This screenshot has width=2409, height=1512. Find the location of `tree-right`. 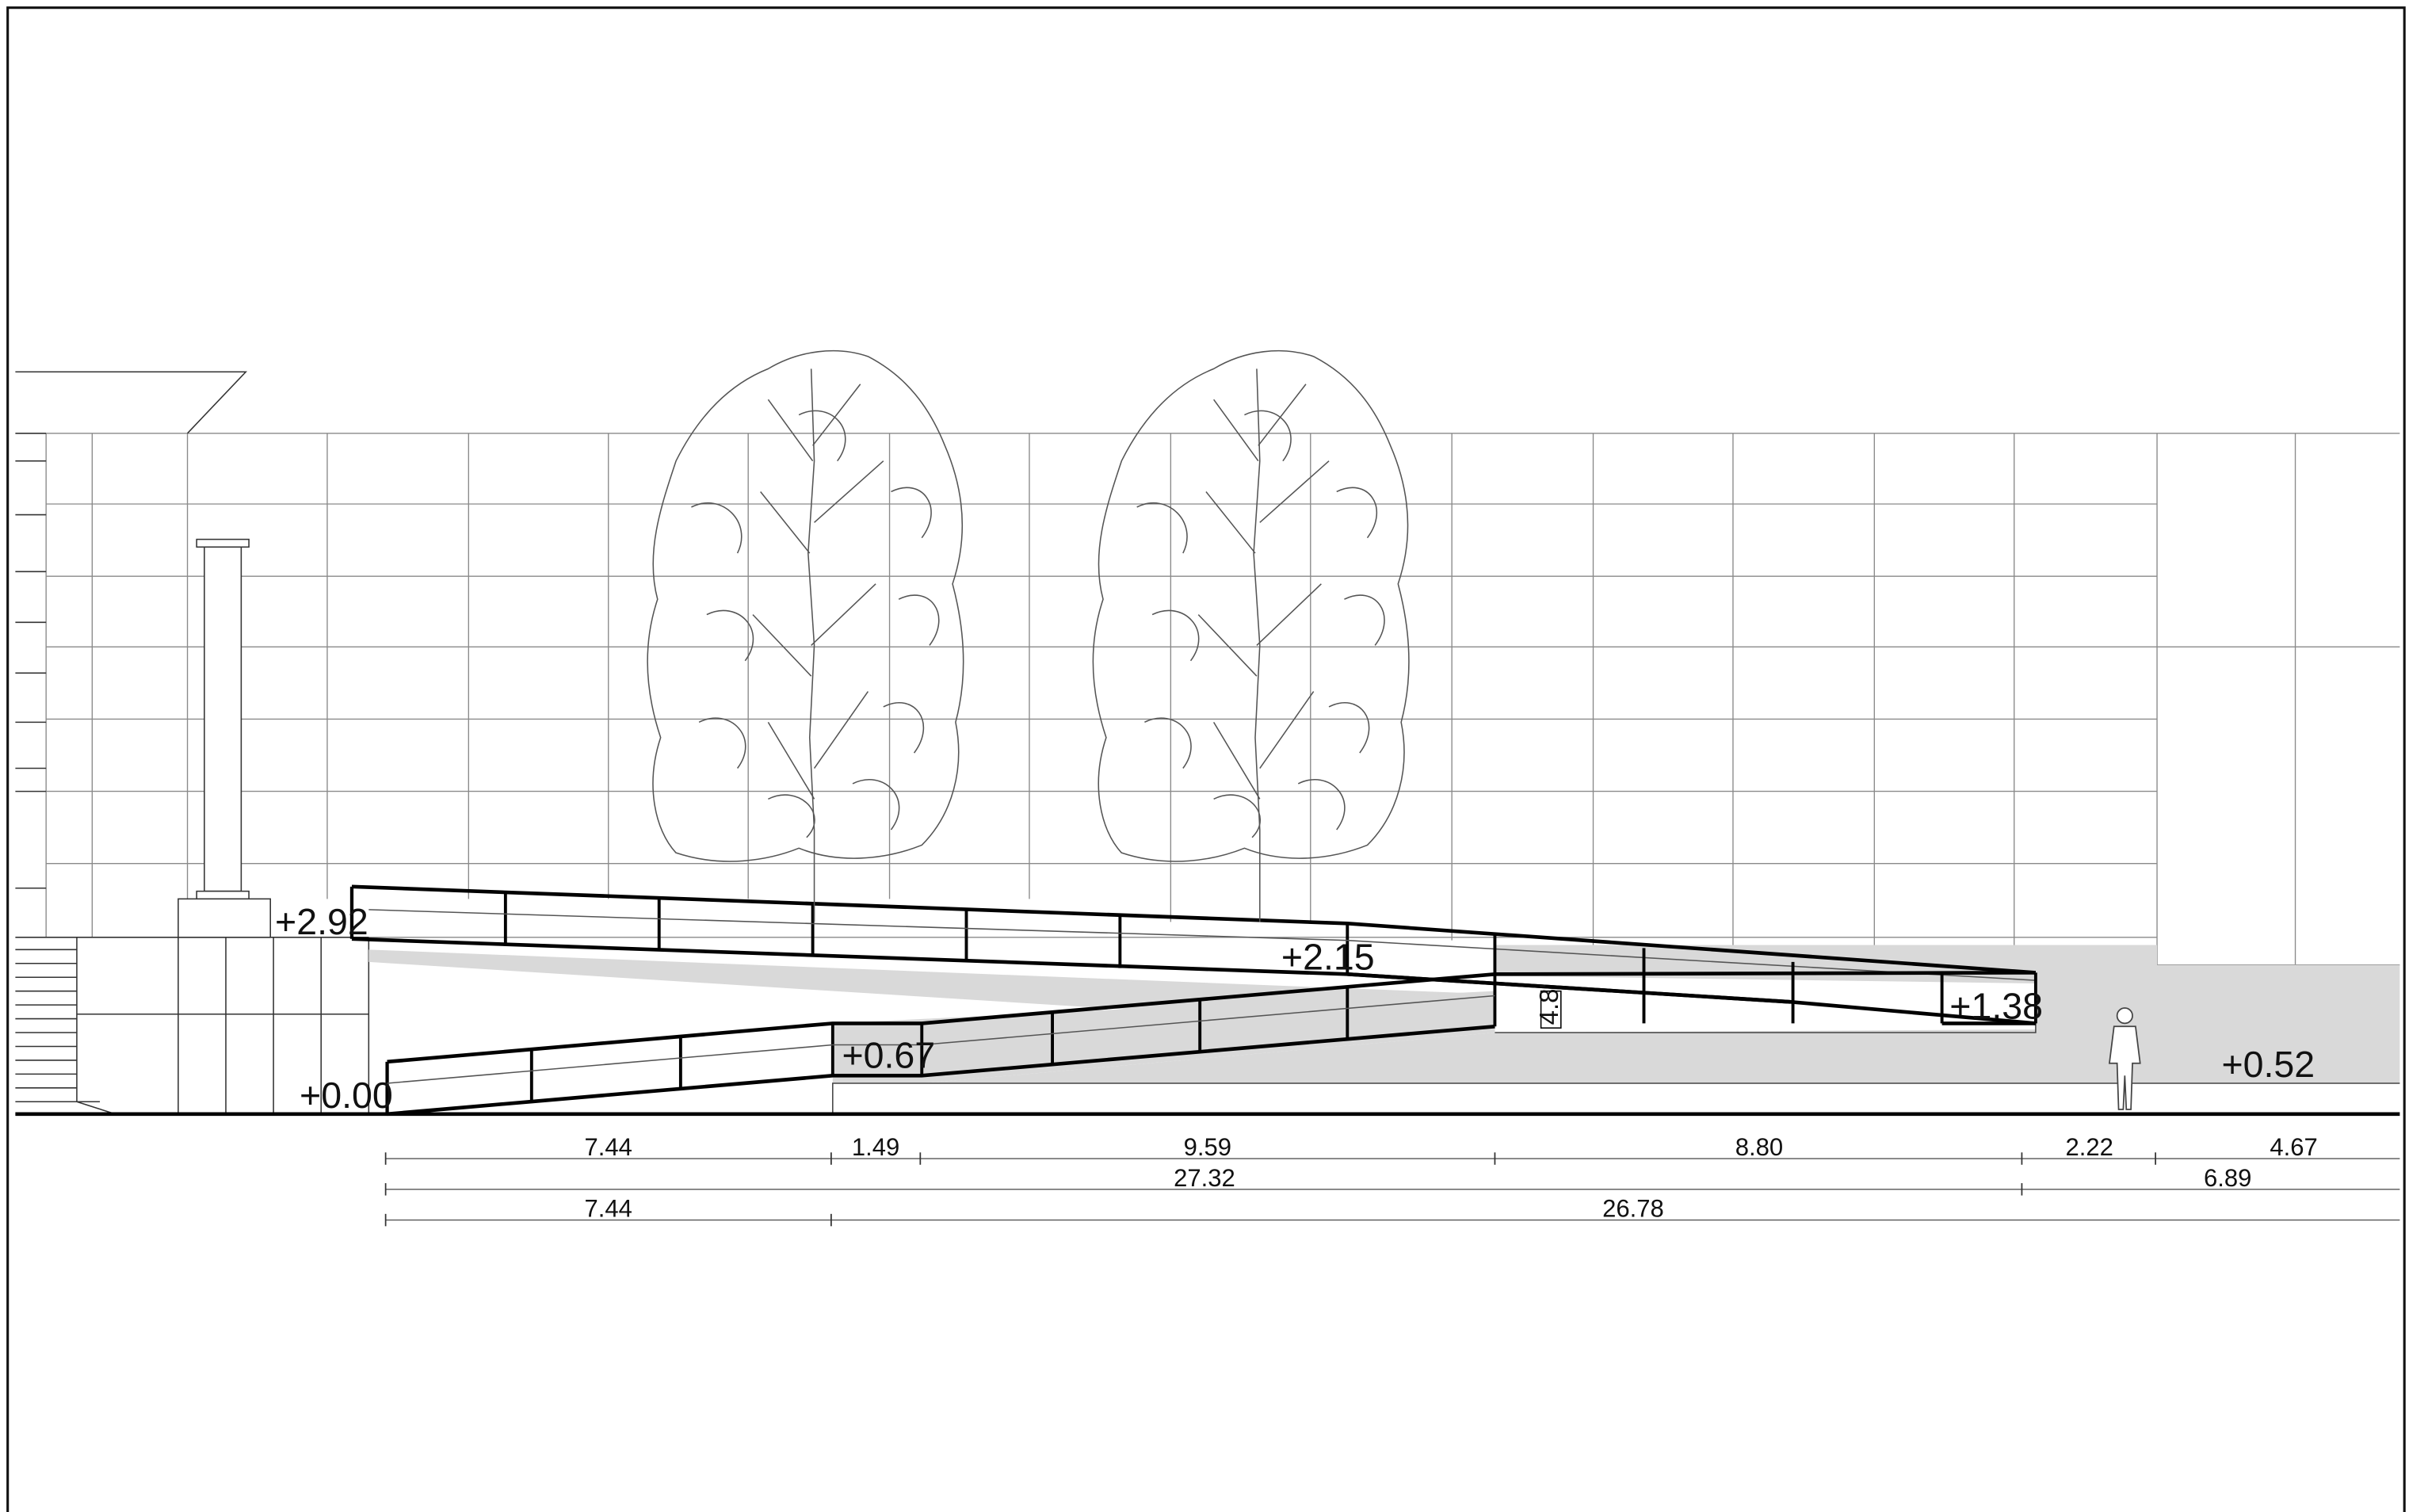

tree-right is located at coordinates (1251, 635).